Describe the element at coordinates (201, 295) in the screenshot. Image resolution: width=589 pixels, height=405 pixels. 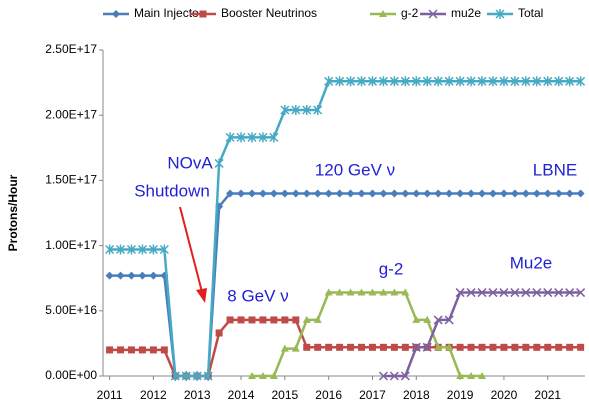
I see `arrow-head` at that location.